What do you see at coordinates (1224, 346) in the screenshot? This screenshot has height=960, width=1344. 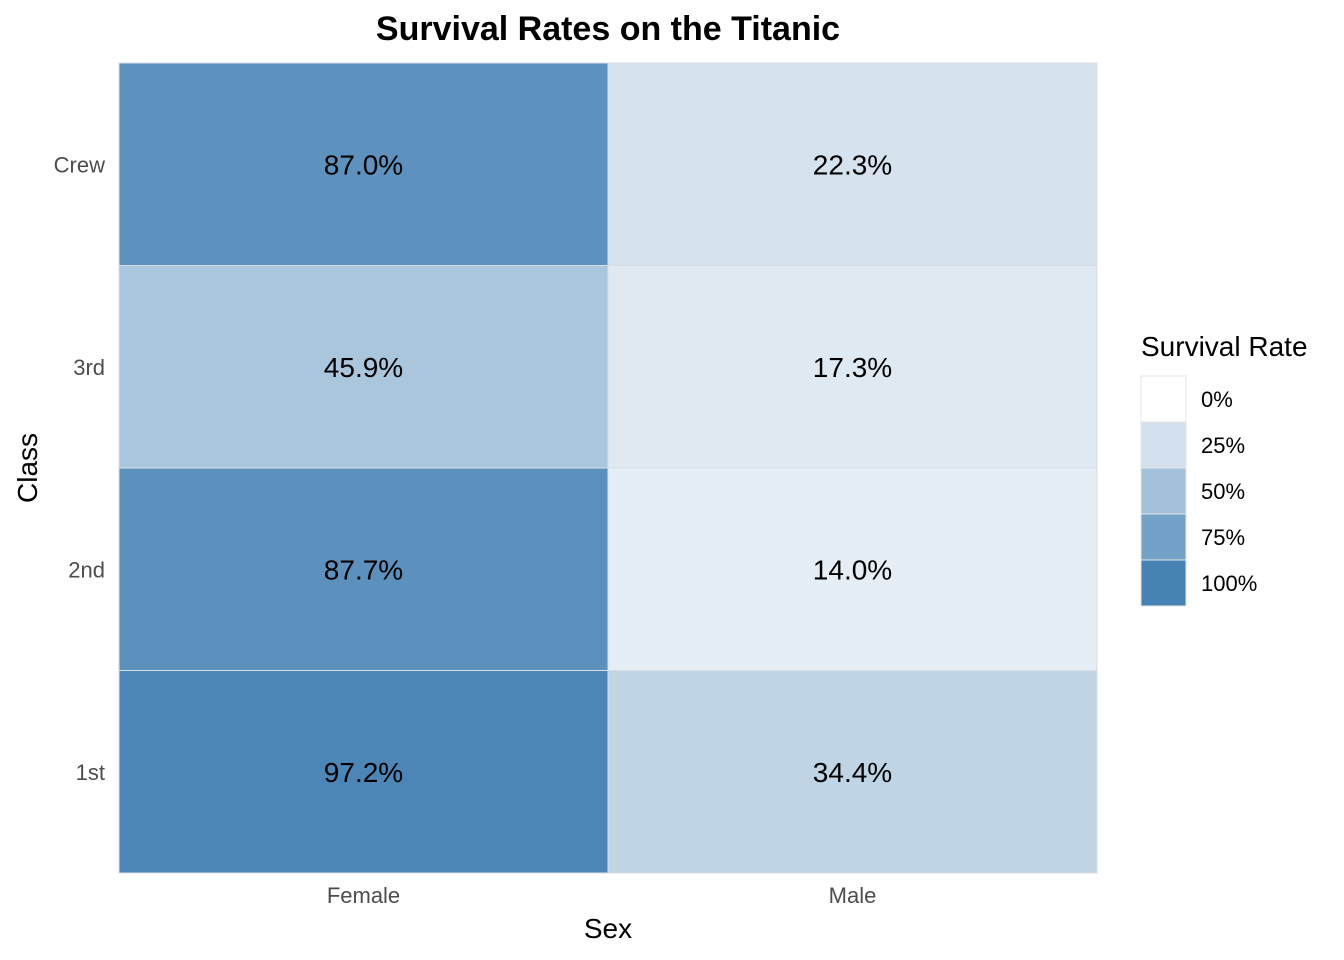 I see `legend-title: Survival Rate` at bounding box center [1224, 346].